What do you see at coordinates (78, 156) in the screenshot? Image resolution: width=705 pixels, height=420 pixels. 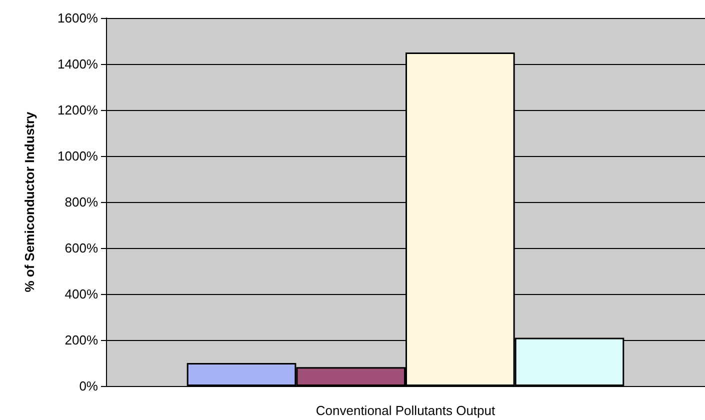 I see `y-tick-label: 1000%` at bounding box center [78, 156].